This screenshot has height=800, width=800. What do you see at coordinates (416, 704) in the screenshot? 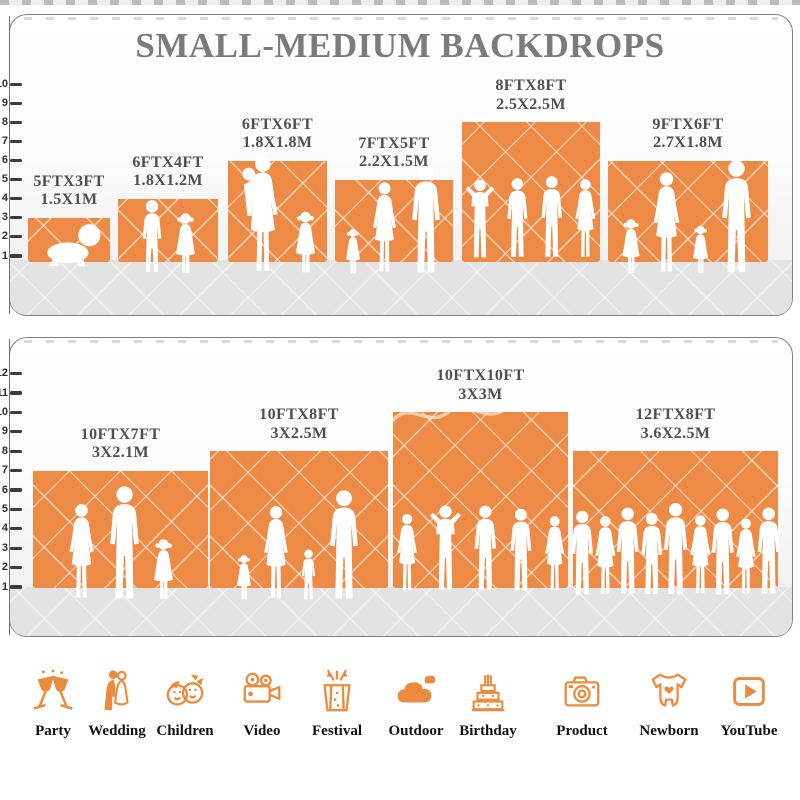
I see `category-item-outdoor: Outdoor` at bounding box center [416, 704].